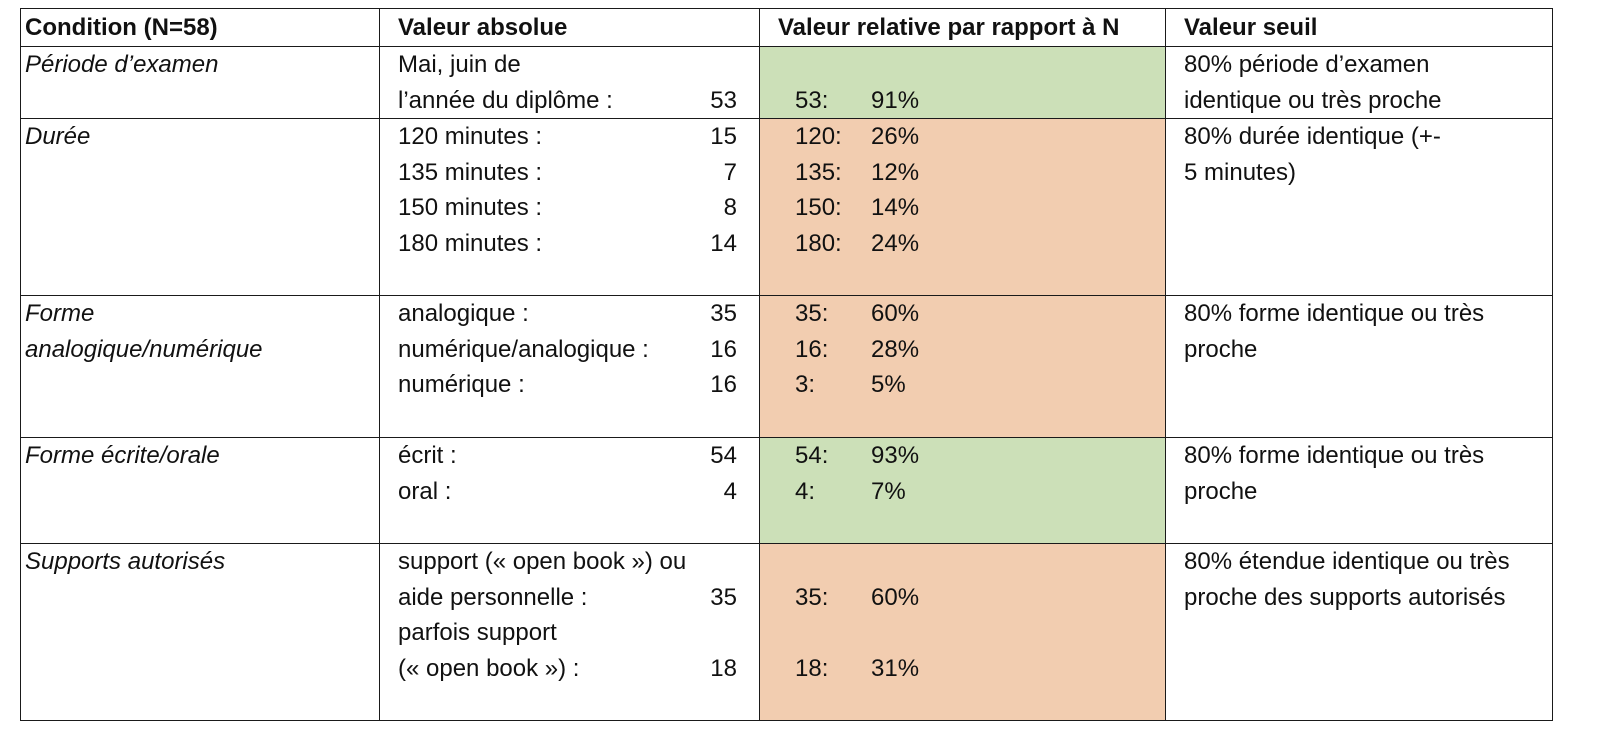 The image size is (1600, 742). What do you see at coordinates (1345, 597) in the screenshot?
I see `threshold-line: proche des supports autorisés` at bounding box center [1345, 597].